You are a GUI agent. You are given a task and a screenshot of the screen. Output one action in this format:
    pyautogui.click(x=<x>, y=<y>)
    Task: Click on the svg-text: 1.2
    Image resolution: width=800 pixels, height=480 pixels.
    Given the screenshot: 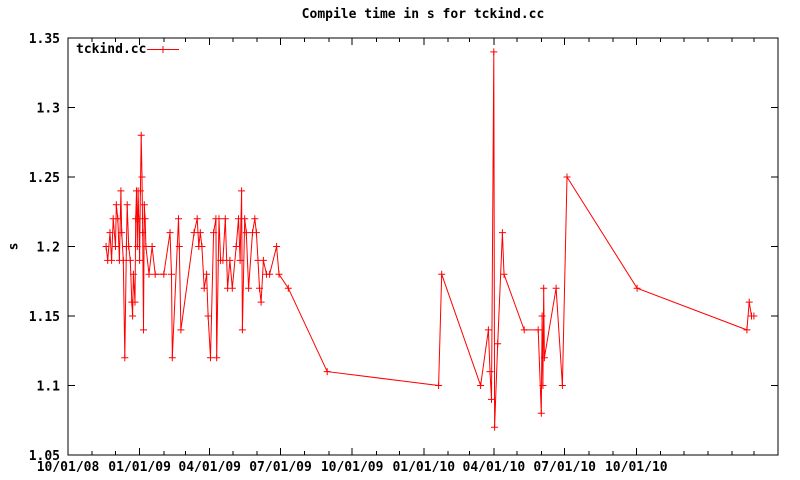 What is the action you would take?
    pyautogui.click(x=48, y=248)
    